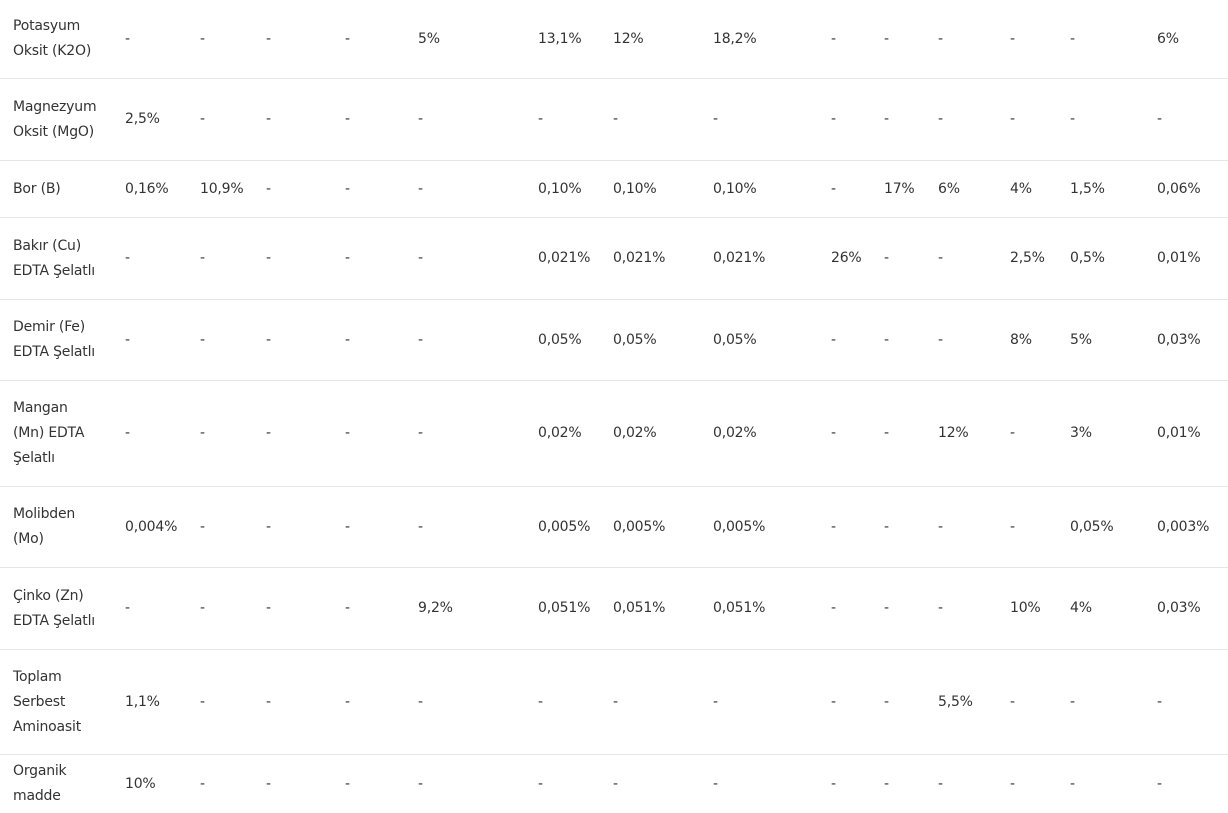 The height and width of the screenshot is (813, 1228). Describe the element at coordinates (1087, 188) in the screenshot. I see `value-cell: 1,5%` at that location.